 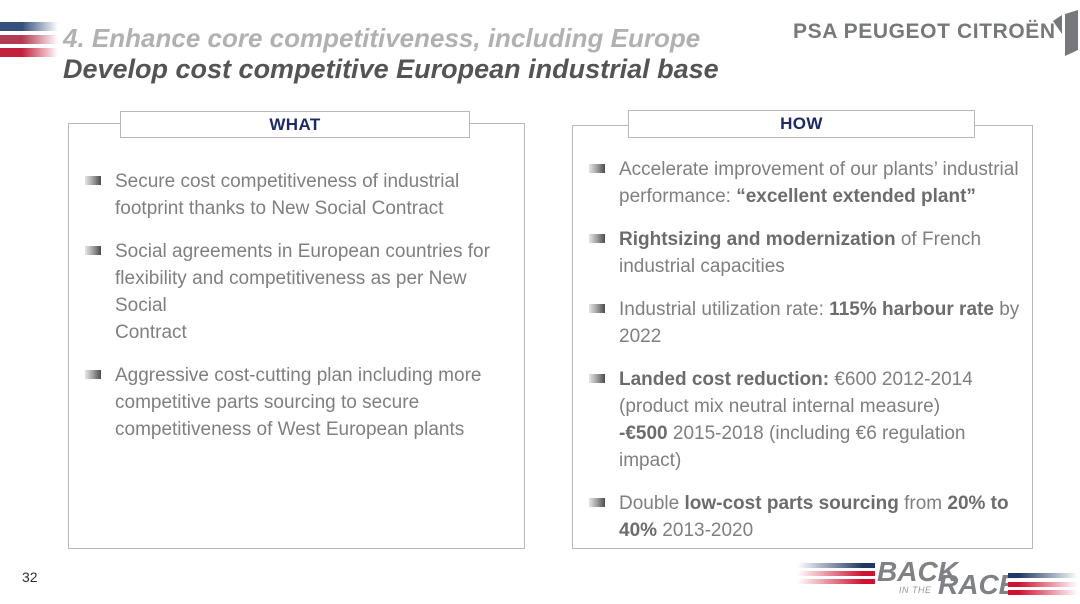 I want to click on race-stripe-right-navy-icon, so click(x=1043, y=575).